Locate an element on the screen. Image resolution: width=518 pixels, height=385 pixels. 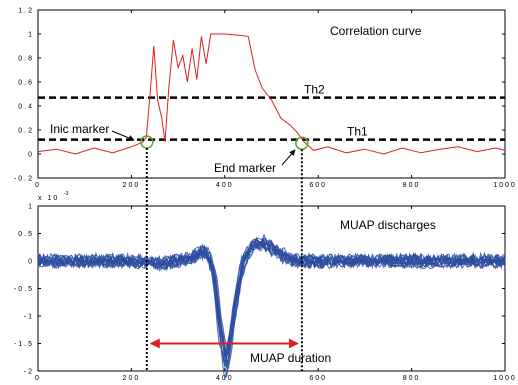
top-y-tick-label: 0.6 is located at coordinates (26, 83).